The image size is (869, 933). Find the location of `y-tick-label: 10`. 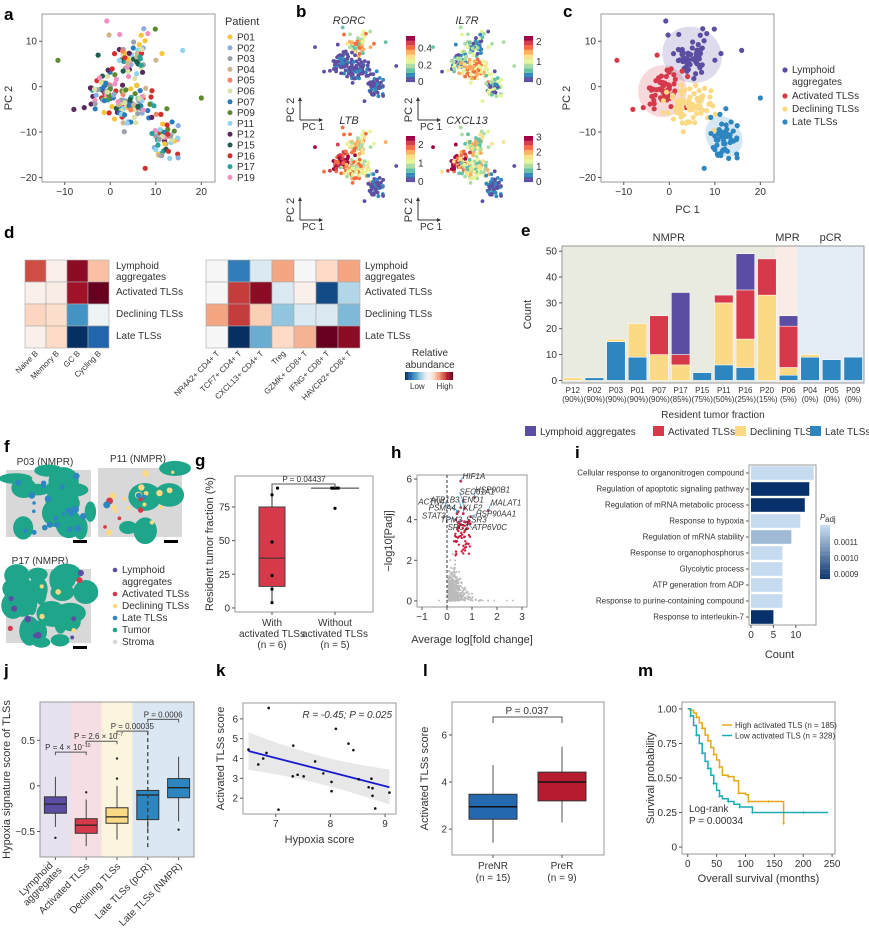

y-tick-label: 10 is located at coordinates (32, 42).